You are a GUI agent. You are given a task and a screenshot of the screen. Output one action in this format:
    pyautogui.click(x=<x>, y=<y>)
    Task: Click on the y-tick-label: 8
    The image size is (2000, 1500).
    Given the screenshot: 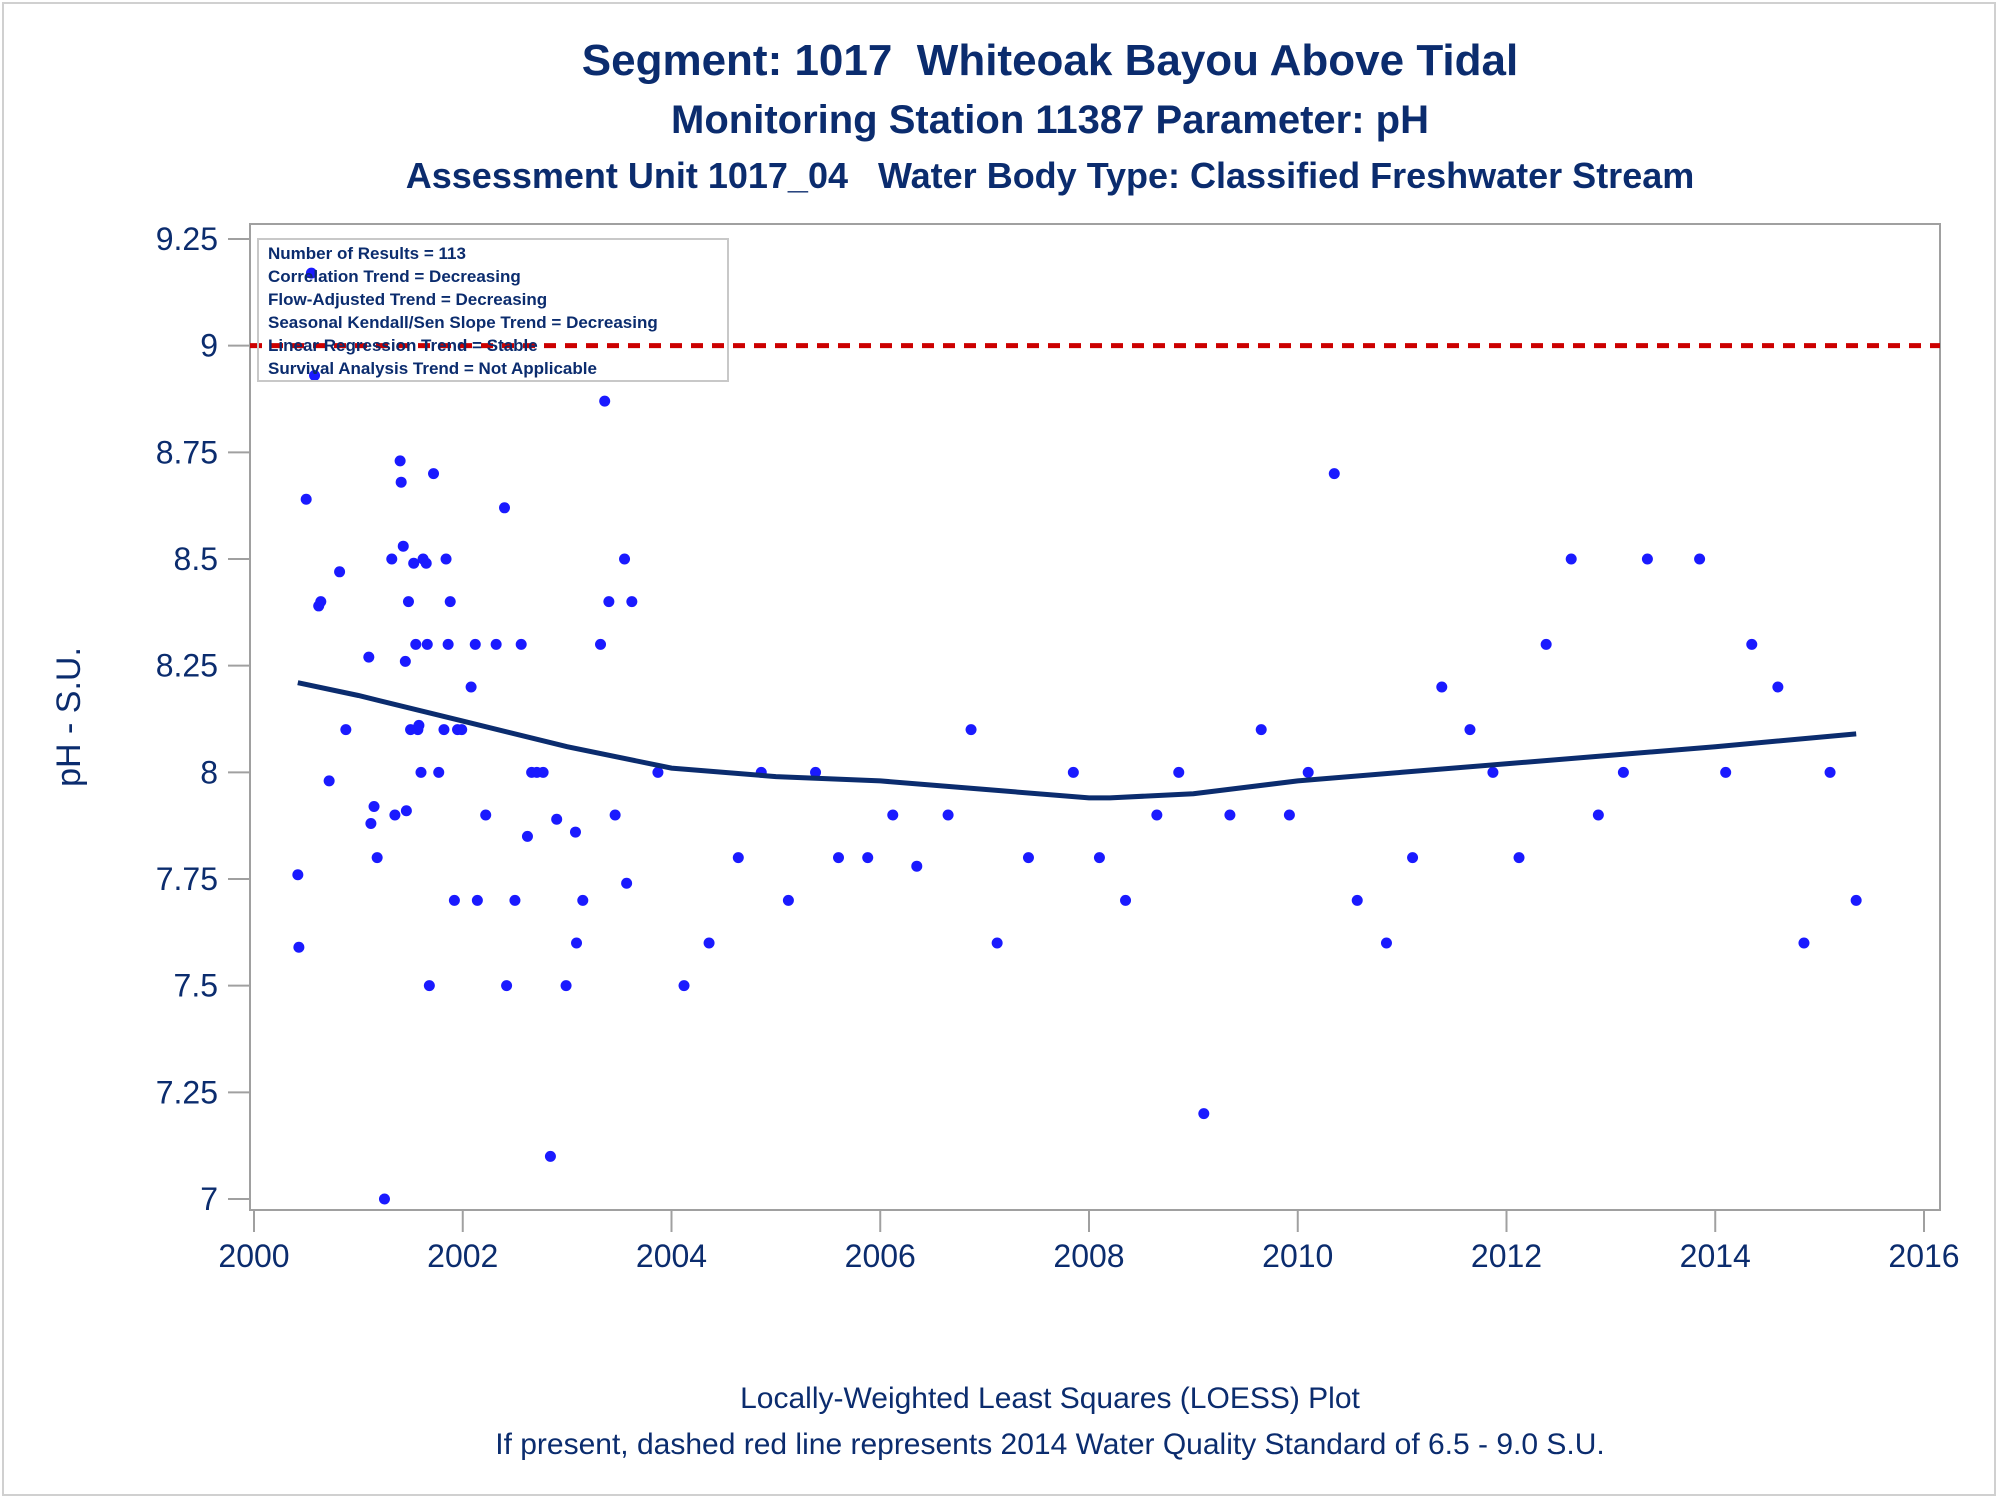 What is the action you would take?
    pyautogui.click(x=209, y=772)
    